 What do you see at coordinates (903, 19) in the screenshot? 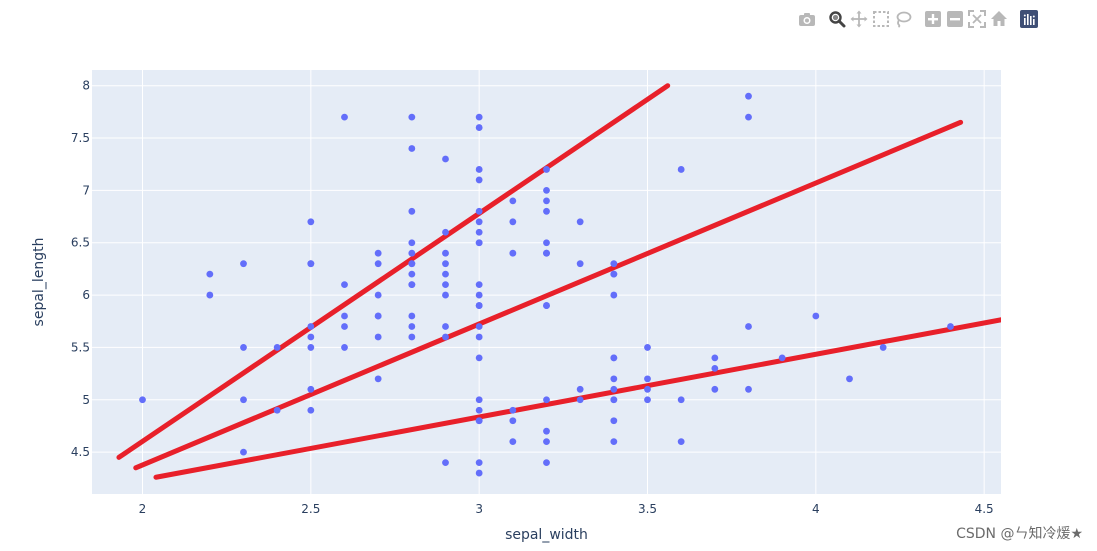
I see `lasso-select-button` at bounding box center [903, 19].